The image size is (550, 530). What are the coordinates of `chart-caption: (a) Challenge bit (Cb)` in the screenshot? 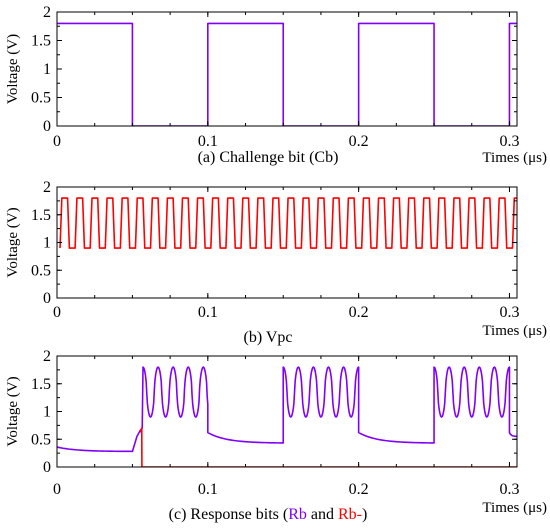 It's located at (268, 157).